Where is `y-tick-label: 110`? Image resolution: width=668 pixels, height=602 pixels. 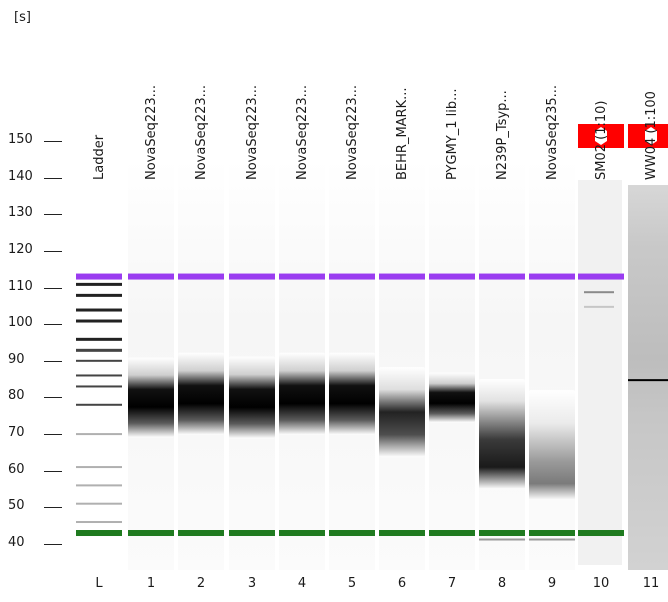
y-tick-label: 110 is located at coordinates (20, 286).